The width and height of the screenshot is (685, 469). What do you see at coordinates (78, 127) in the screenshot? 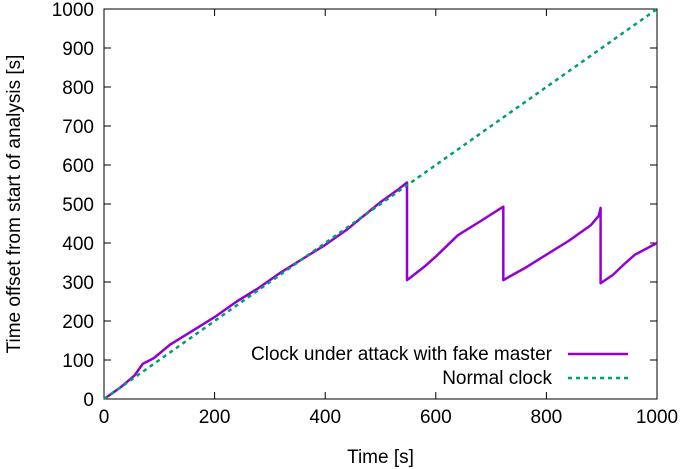
I see `y-tick-label: 700` at bounding box center [78, 127].